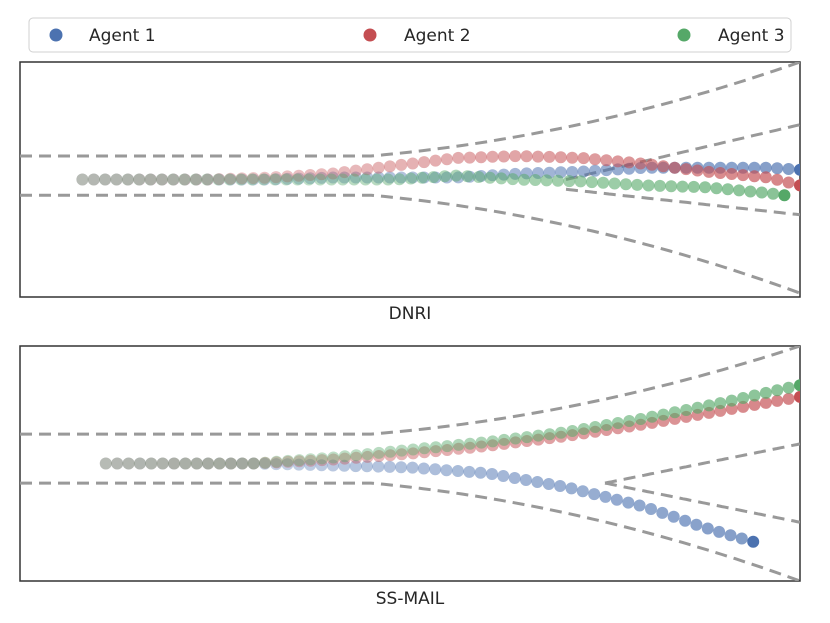  What do you see at coordinates (410, 35) in the screenshot?
I see `legend: Agent 1 Agent 2 Agent 3` at bounding box center [410, 35].